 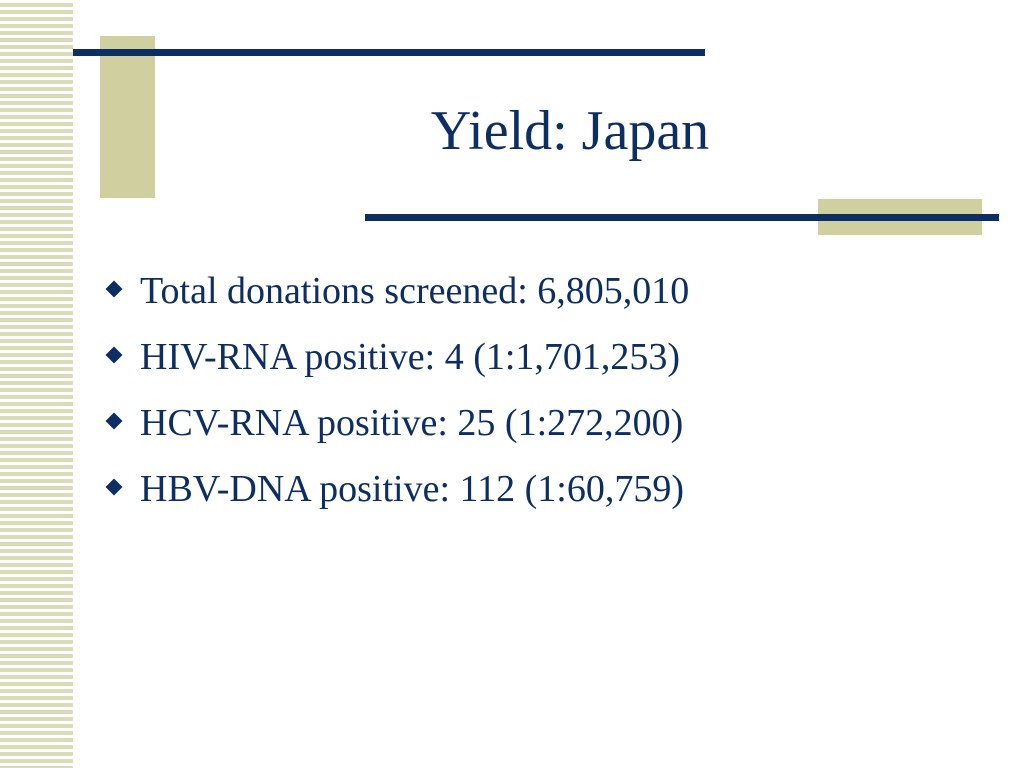 I want to click on decorative-rule-top, so click(x=389, y=52).